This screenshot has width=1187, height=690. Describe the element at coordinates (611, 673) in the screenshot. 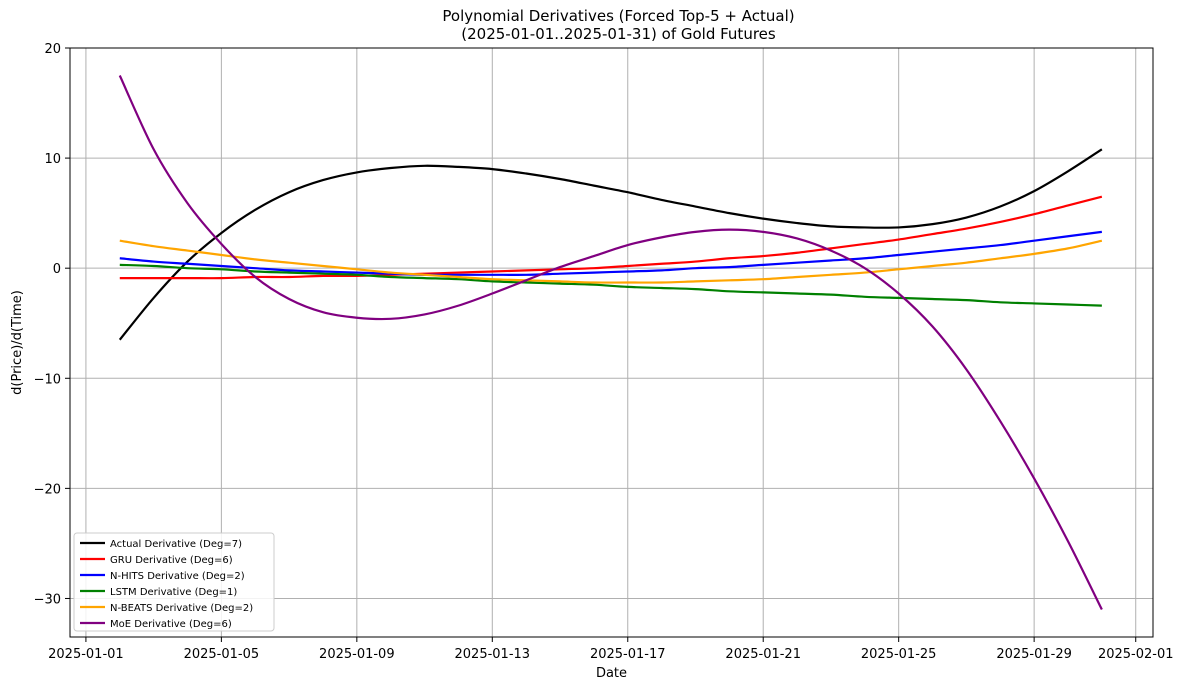

I see `x-axis-label: Date` at that location.